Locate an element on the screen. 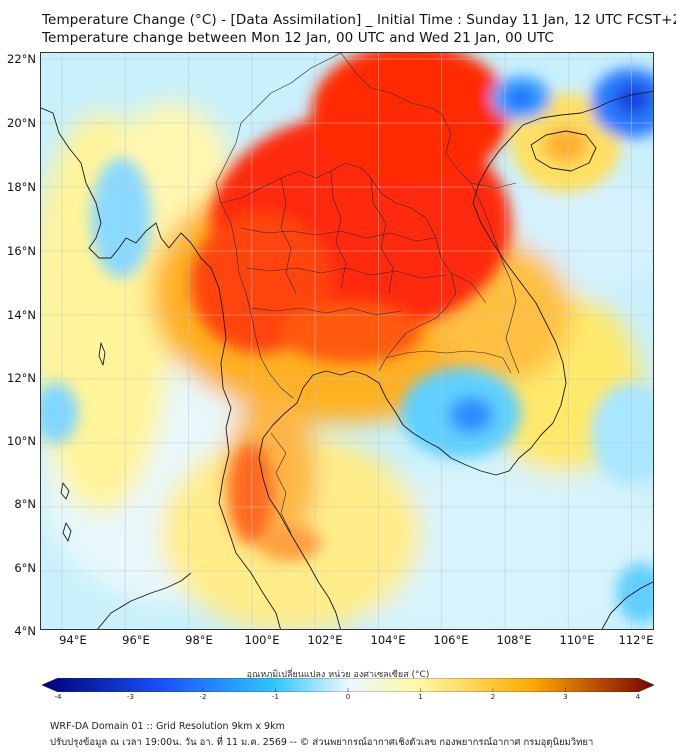 This screenshot has height=756, width=676. lat-label-8n: 8°N is located at coordinates (25, 504).